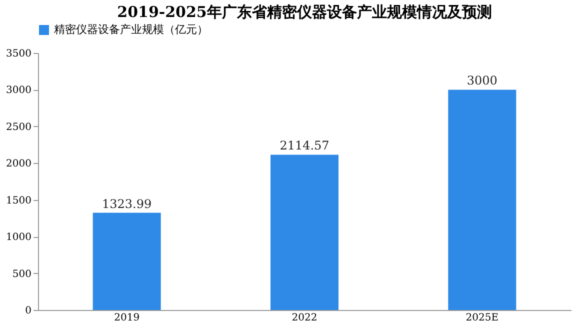 The image size is (576, 327). What do you see at coordinates (304, 12) in the screenshot?
I see `chart-title: 2019-2025年广东省精密仪器设备产业规模情况及预测` at bounding box center [304, 12].